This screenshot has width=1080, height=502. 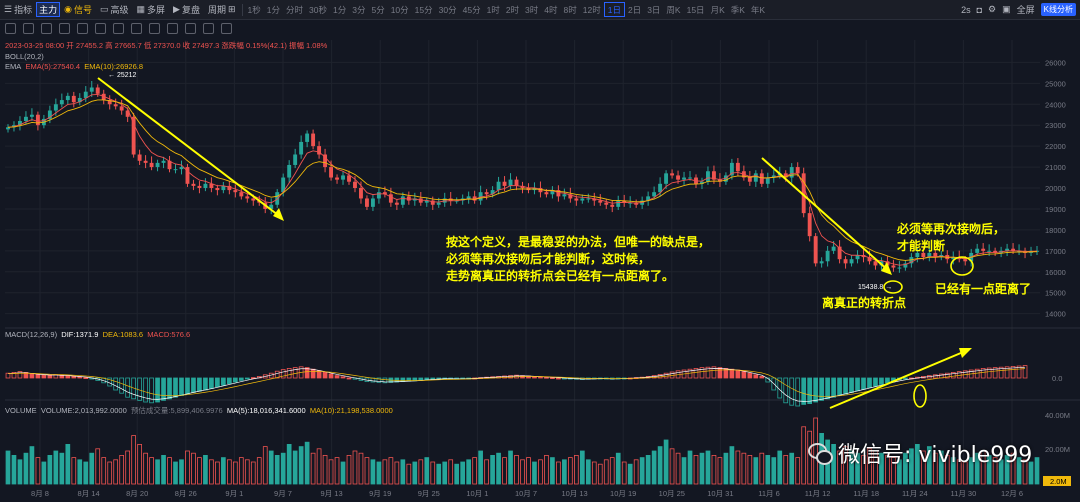 What do you see at coordinates (48, 9) in the screenshot?
I see `main-button: 主力` at bounding box center [48, 9].